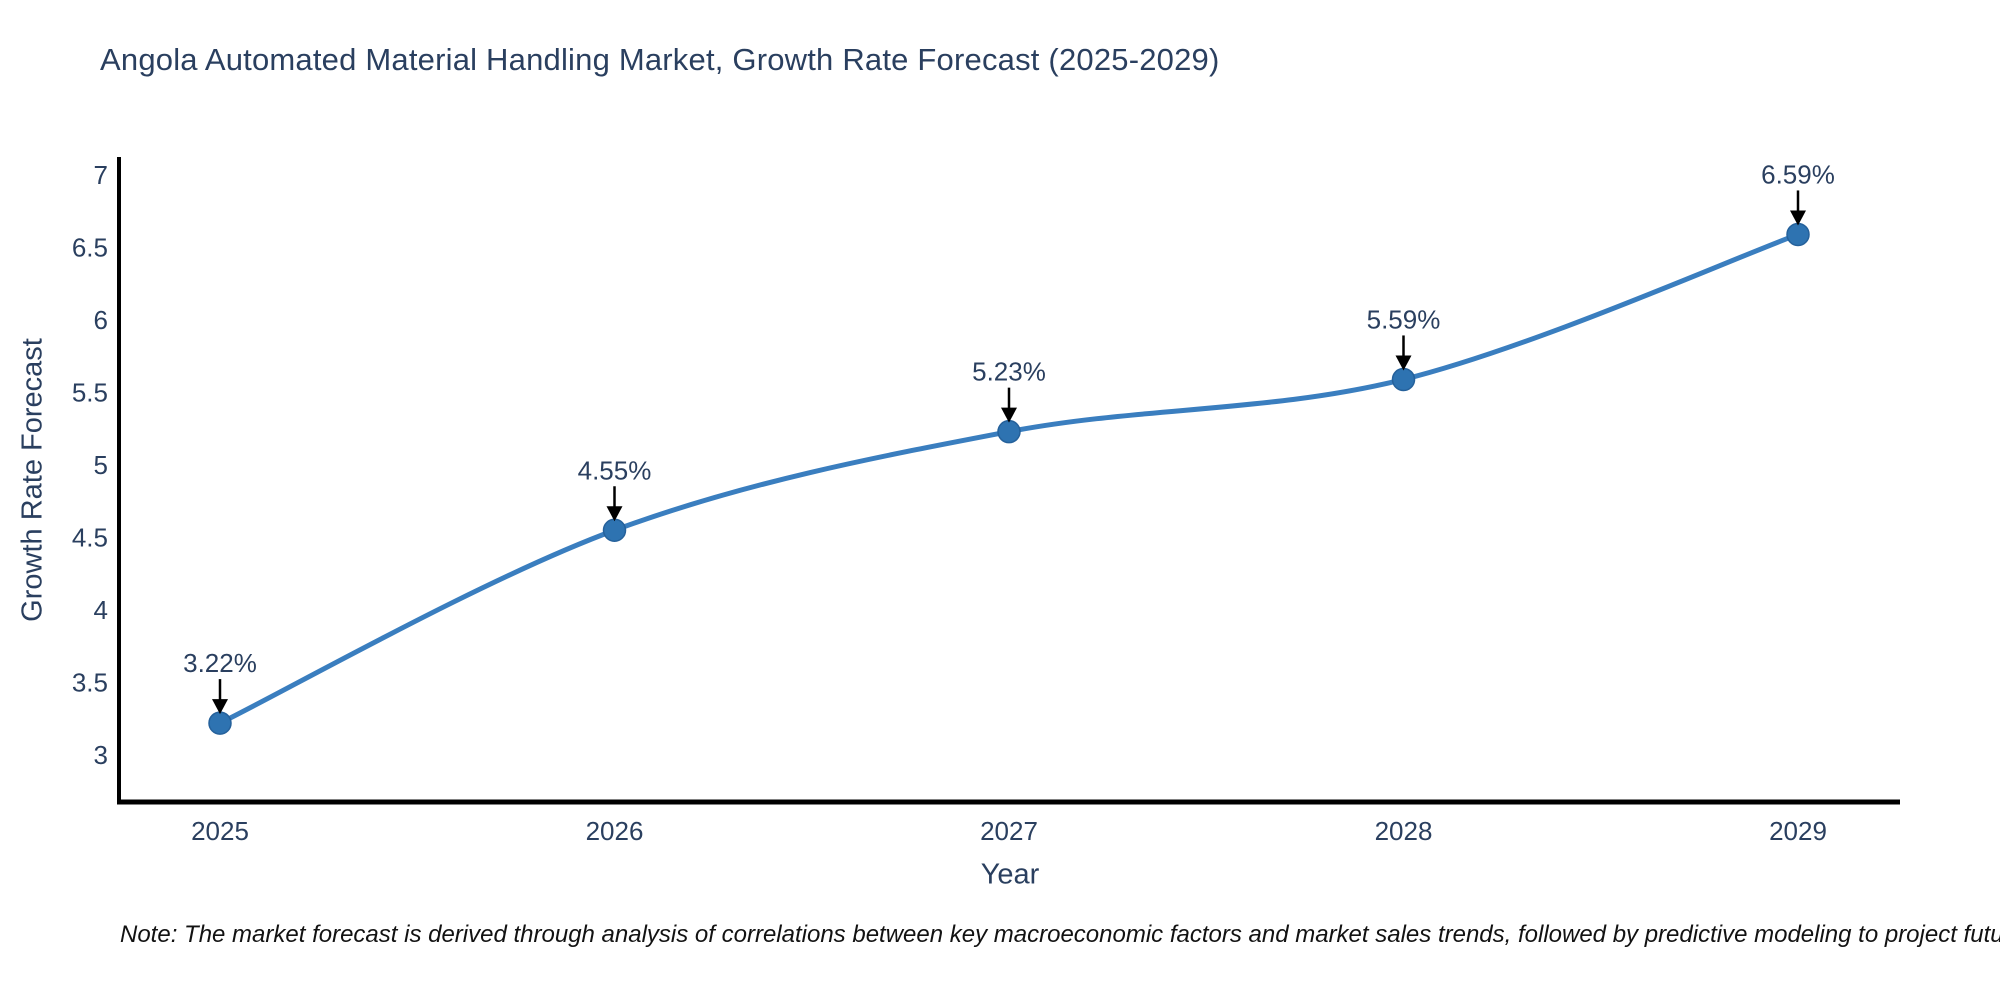 The width and height of the screenshot is (2000, 1000). What do you see at coordinates (1403, 379) in the screenshot?
I see `data-point-2028` at bounding box center [1403, 379].